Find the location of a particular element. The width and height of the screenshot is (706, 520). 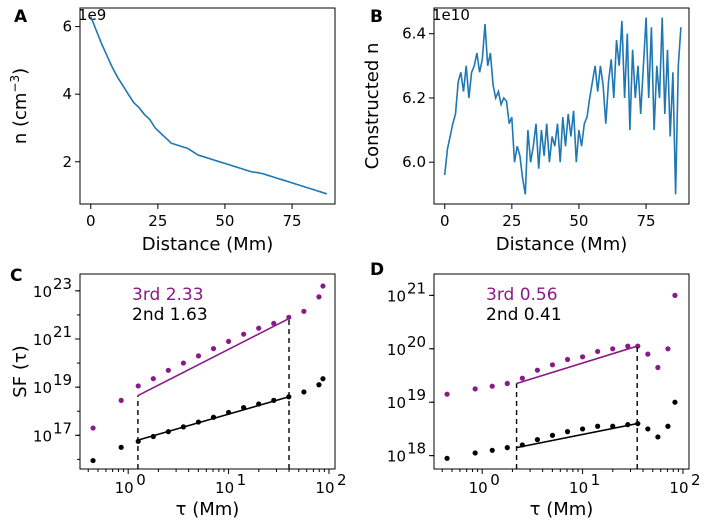

y-axis-label: SF (τ) is located at coordinates (20, 371).